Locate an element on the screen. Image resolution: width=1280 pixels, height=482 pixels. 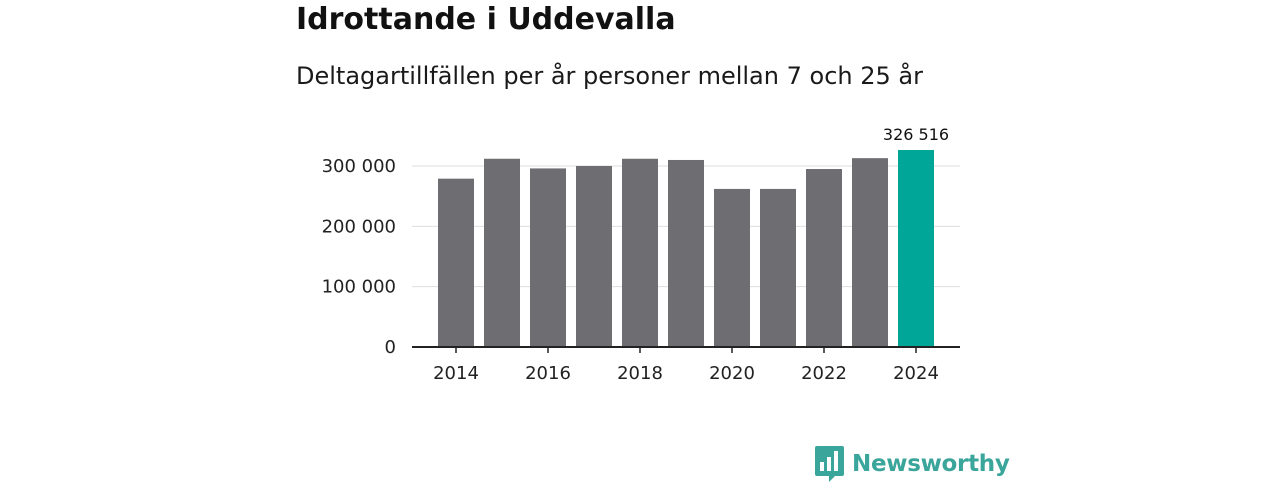
bar-2018 is located at coordinates (640, 252).